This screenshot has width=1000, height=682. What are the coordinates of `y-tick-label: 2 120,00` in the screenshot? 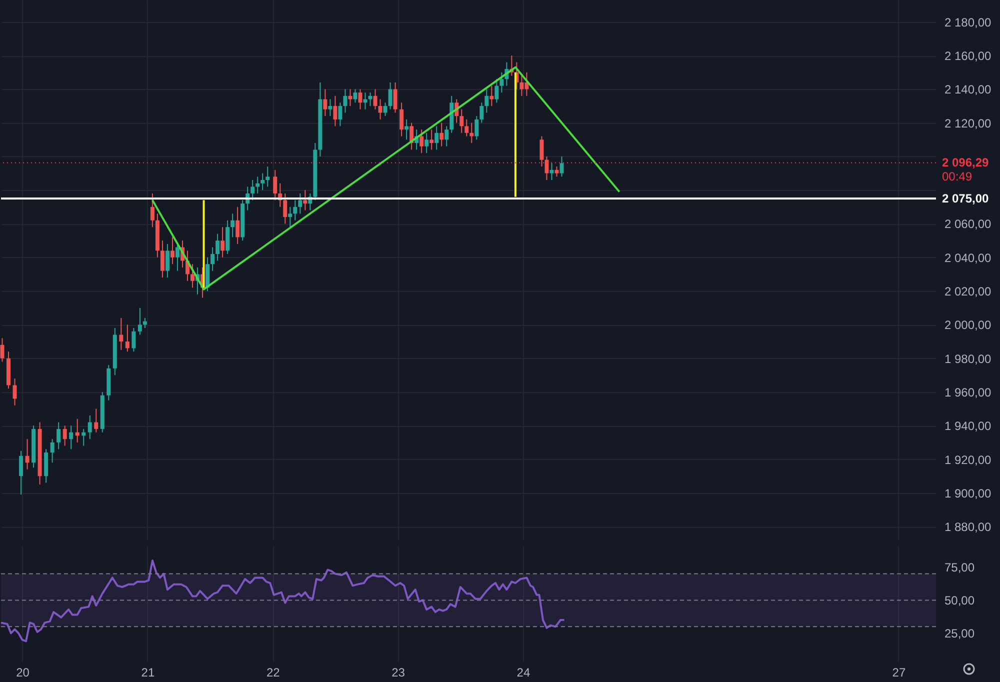 It's located at (968, 123).